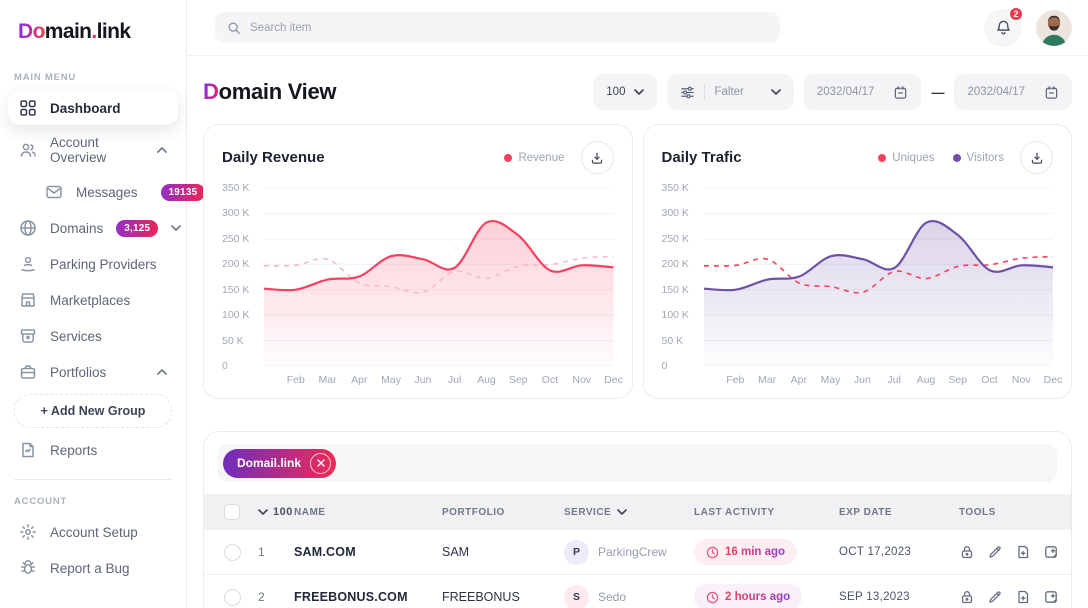 This screenshot has width=1088, height=608. What do you see at coordinates (93, 336) in the screenshot?
I see `sidebar-item-services: Services` at bounding box center [93, 336].